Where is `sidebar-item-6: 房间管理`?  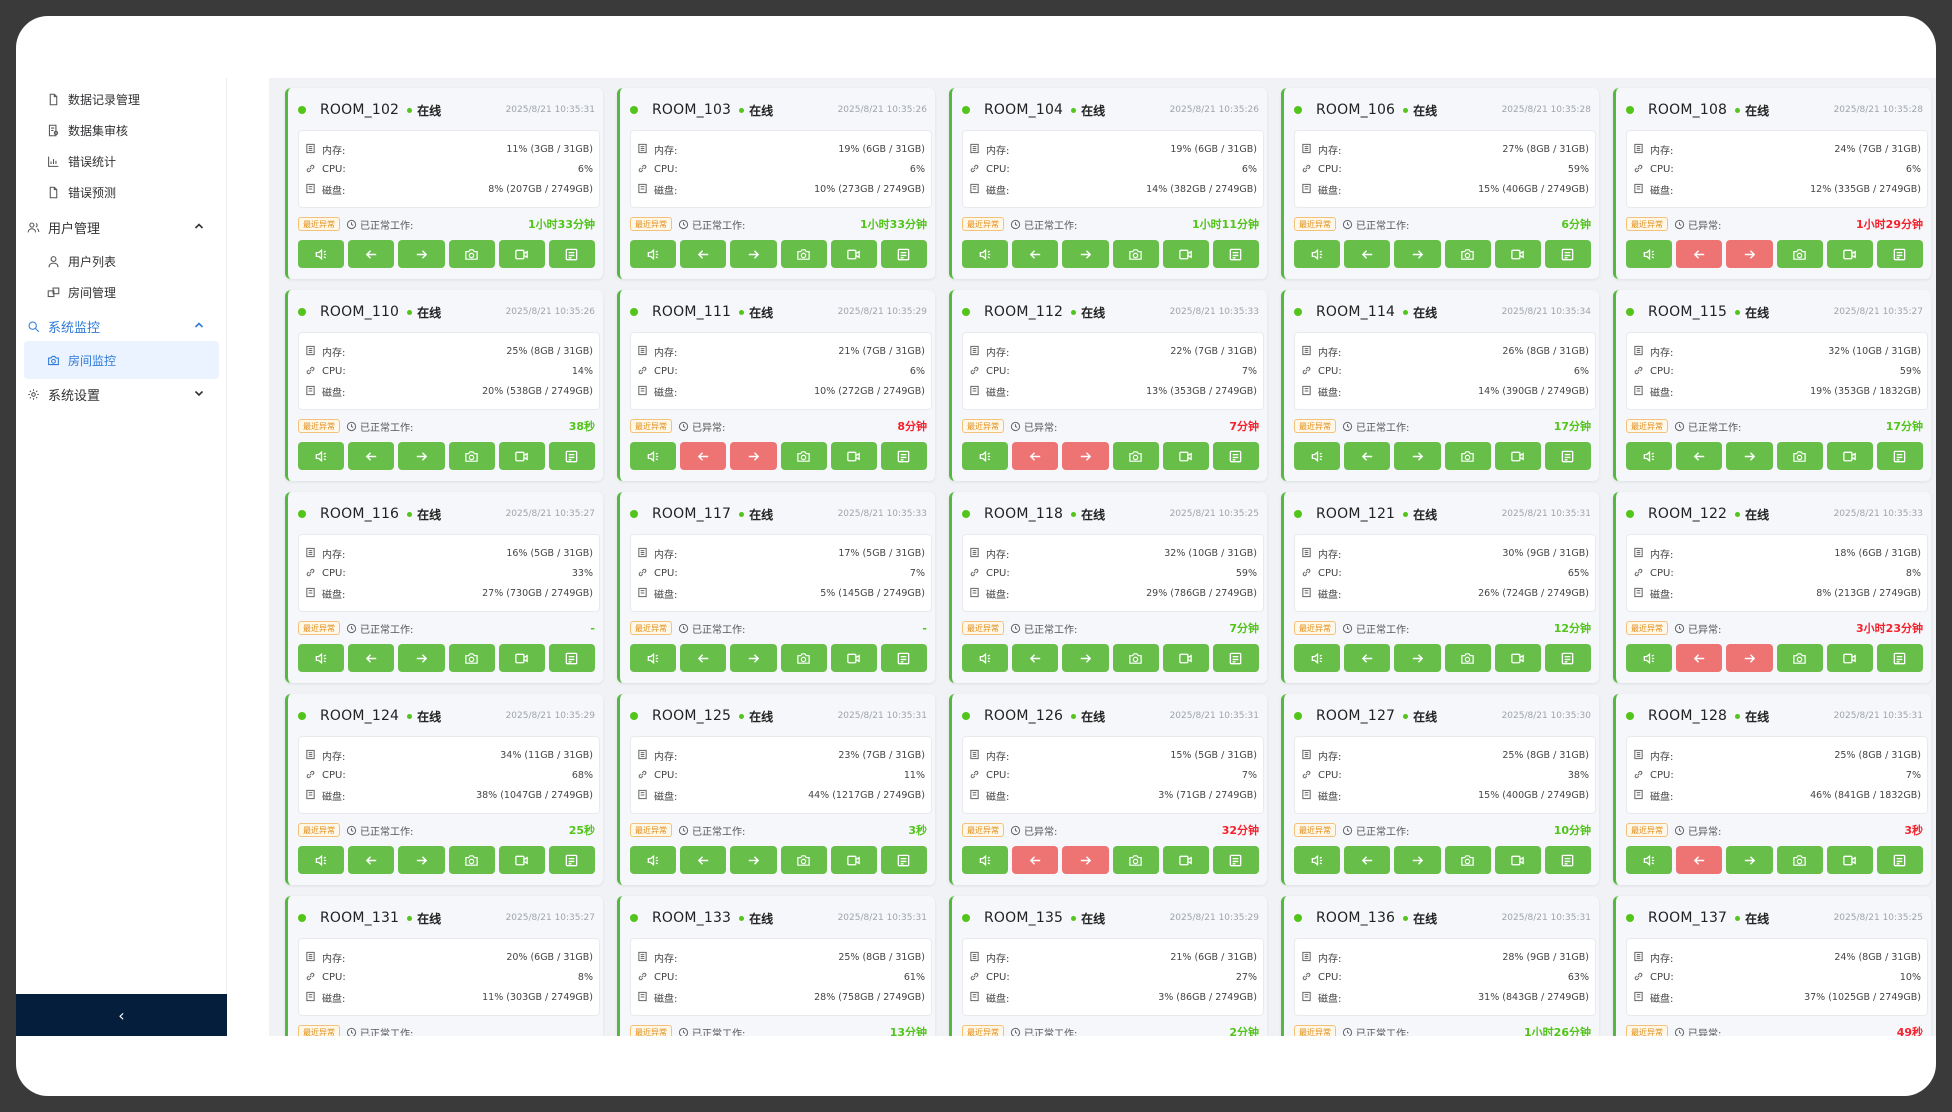
sidebar-item-6: 房间管理 is located at coordinates (121, 292).